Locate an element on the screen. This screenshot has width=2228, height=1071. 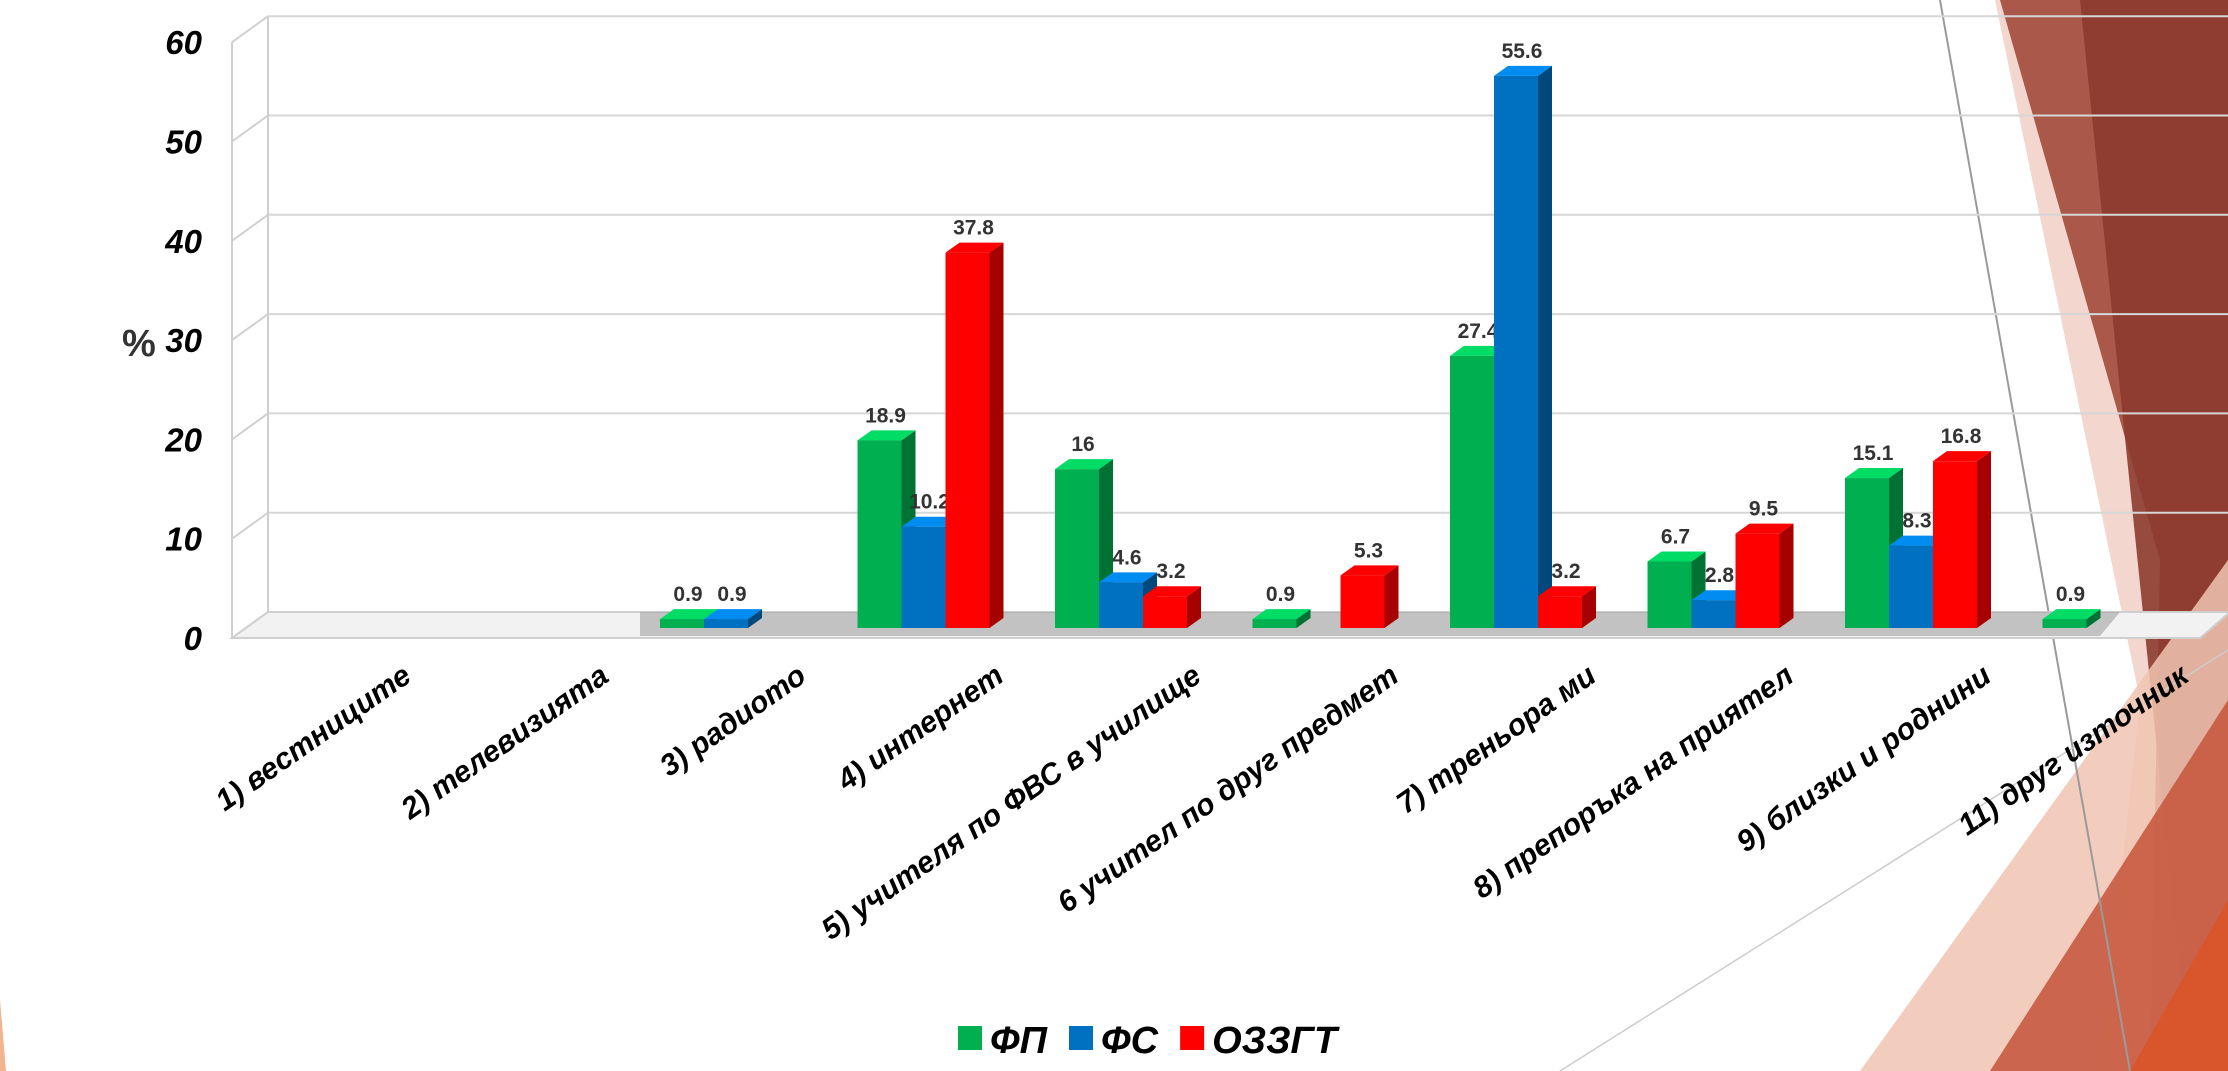
x-category-label: 5) учителя по ФВС в училище is located at coordinates (1011, 803).